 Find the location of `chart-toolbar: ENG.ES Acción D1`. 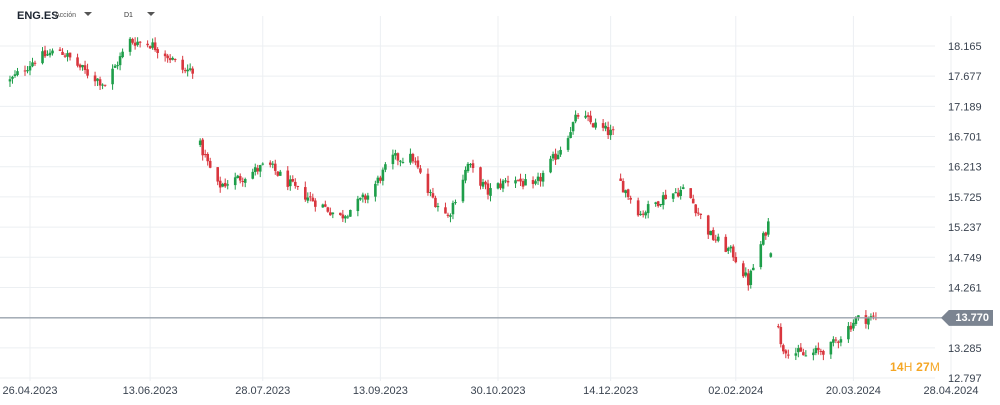

chart-toolbar: ENG.ES Acción D1 is located at coordinates (150, 13).